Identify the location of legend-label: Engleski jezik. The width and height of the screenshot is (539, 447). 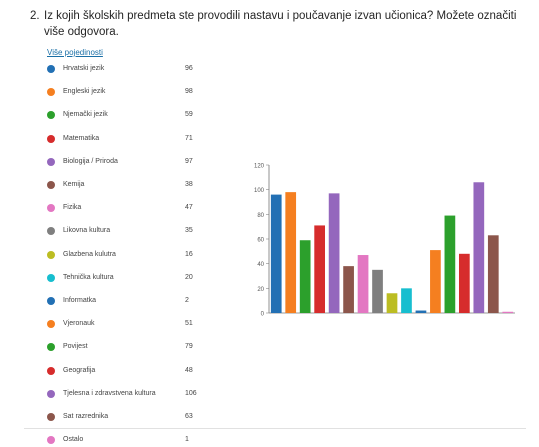
(84, 92).